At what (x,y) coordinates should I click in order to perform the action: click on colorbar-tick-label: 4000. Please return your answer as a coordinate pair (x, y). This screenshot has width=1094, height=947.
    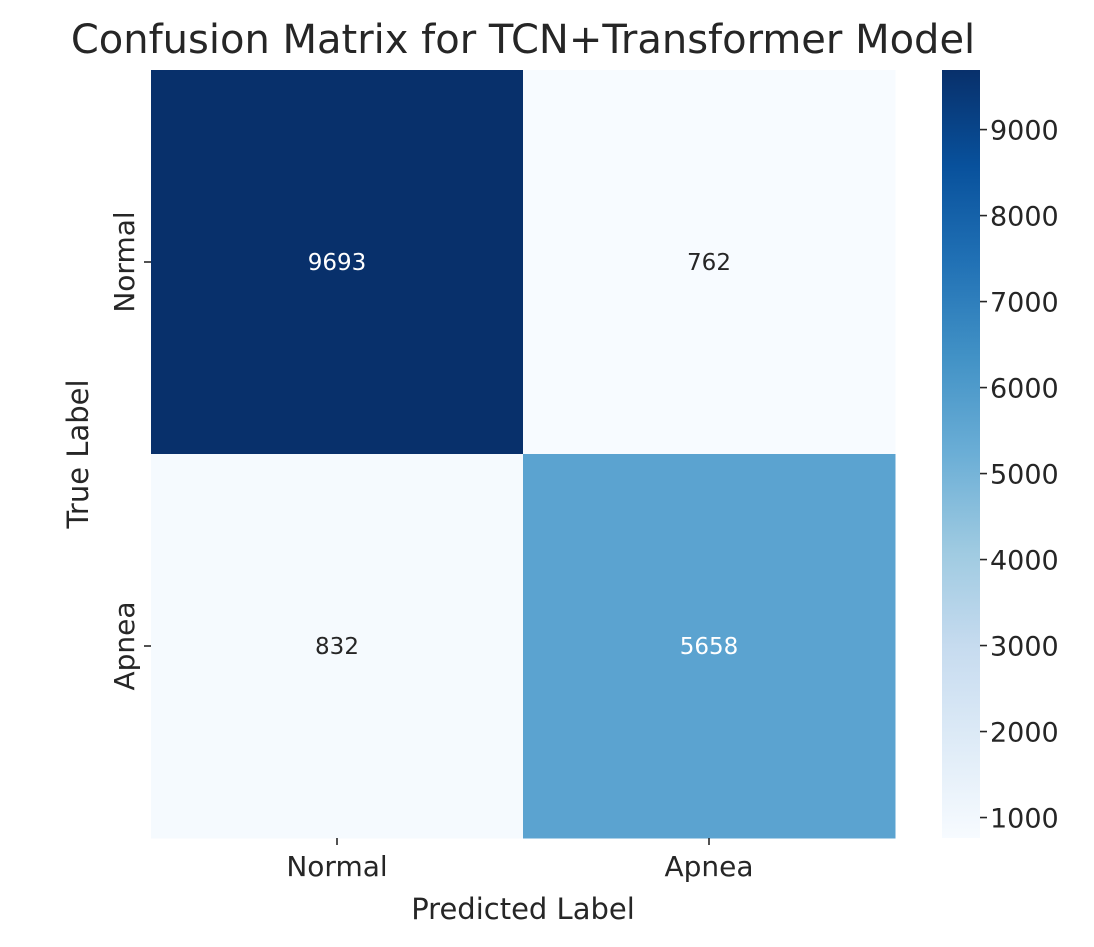
    Looking at the image, I should click on (1024, 561).